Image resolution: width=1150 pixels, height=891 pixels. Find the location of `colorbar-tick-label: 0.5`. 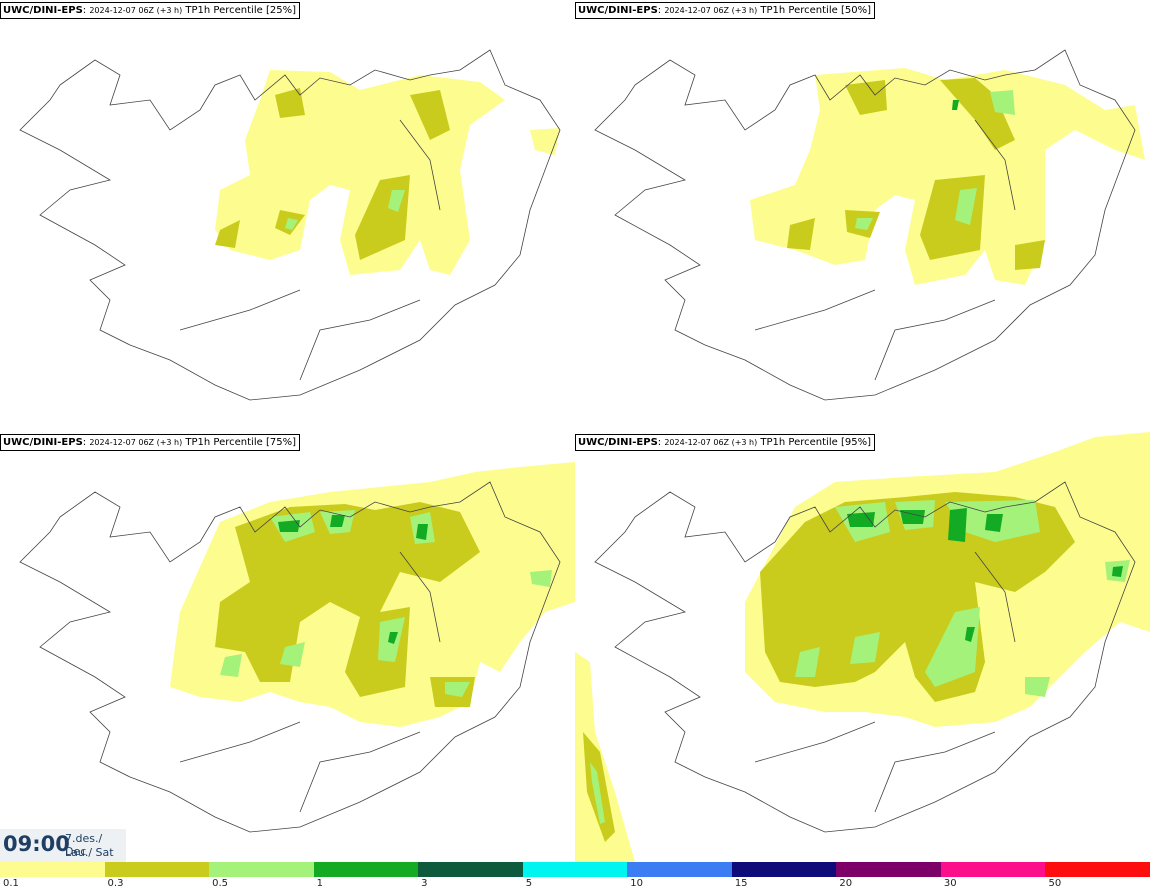

colorbar-tick-label: 0.5 is located at coordinates (220, 883).